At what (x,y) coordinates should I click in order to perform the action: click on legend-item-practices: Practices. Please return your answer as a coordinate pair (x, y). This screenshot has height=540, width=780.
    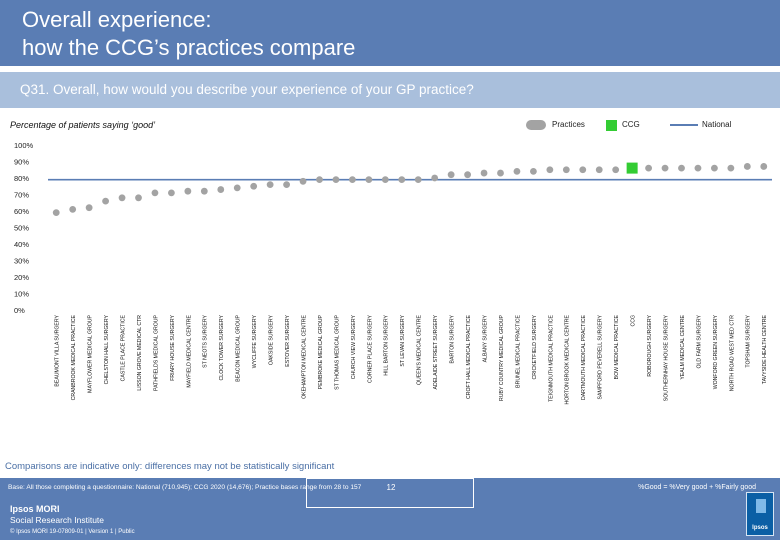
    Looking at the image, I should click on (555, 125).